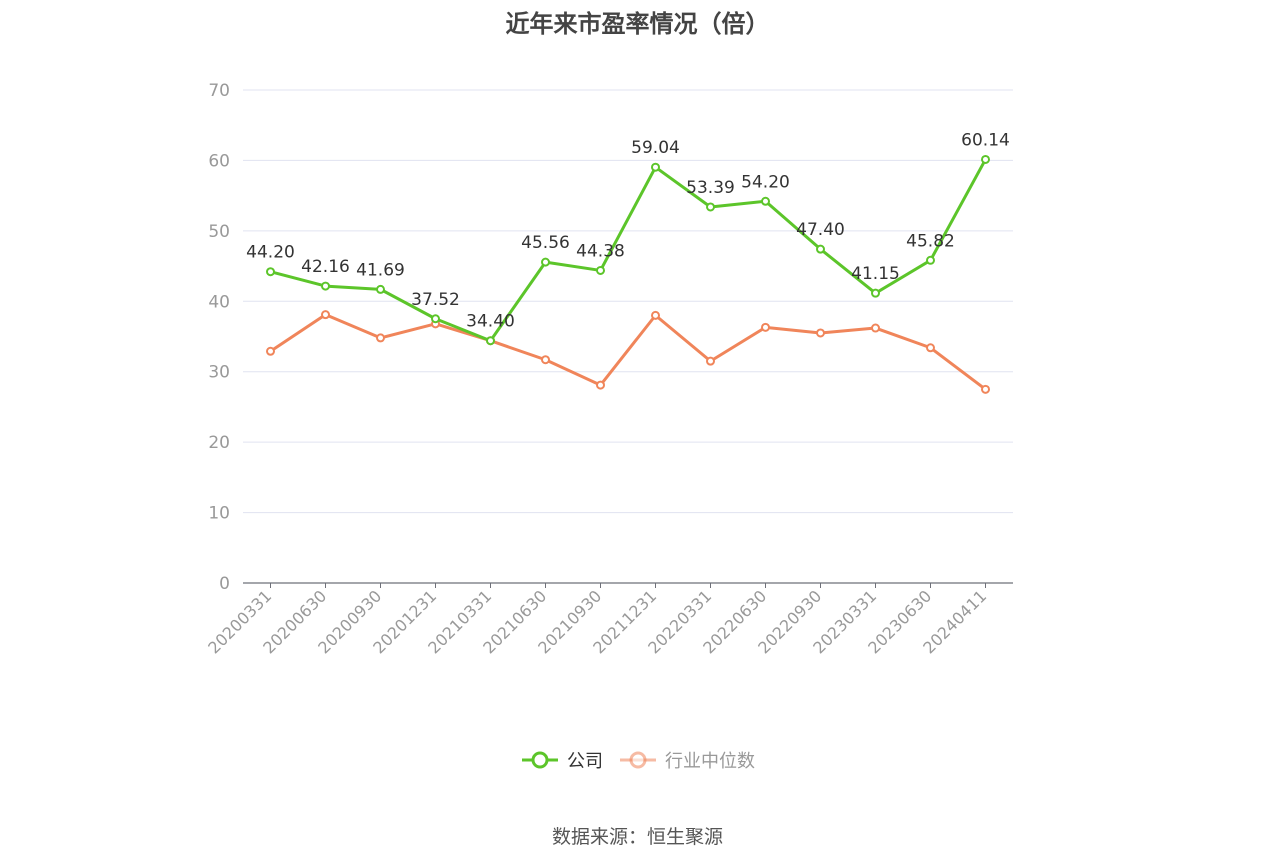 The height and width of the screenshot is (862, 1275). I want to click on y-tick-label: 40, so click(219, 302).